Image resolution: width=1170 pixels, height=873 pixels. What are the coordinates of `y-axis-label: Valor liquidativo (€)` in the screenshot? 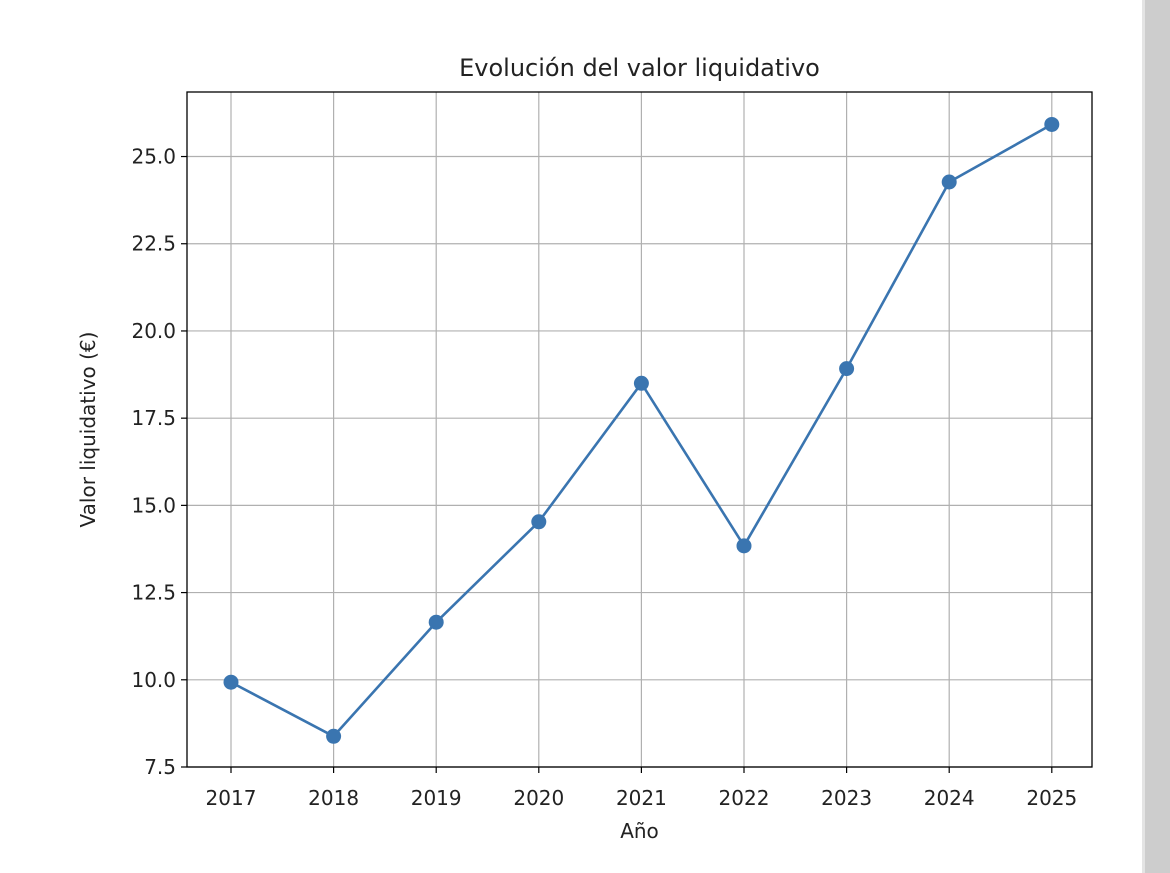 It's located at (88, 430).